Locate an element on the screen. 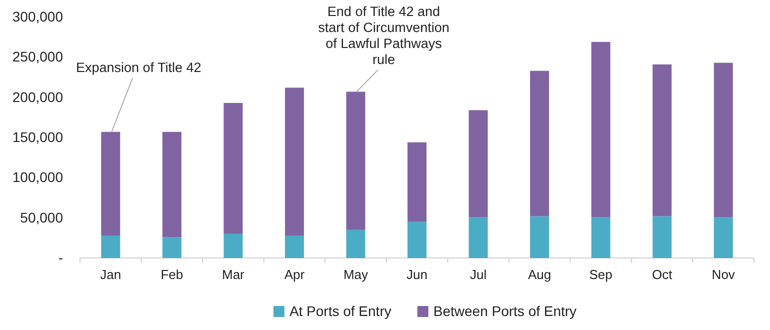  x-tick-label: Nov is located at coordinates (724, 274).